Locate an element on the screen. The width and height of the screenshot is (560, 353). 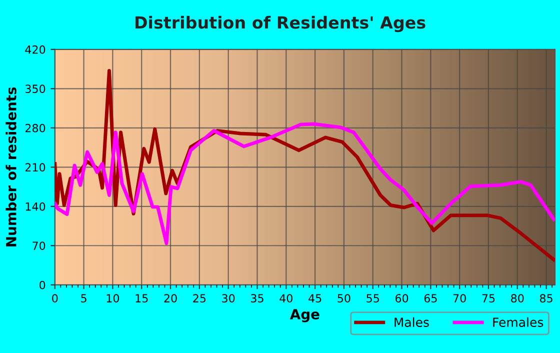
x-tick-label: 20 is located at coordinates (170, 298).